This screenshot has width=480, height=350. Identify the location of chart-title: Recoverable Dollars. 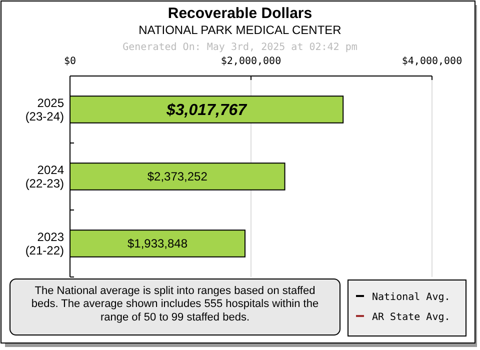
(240, 13).